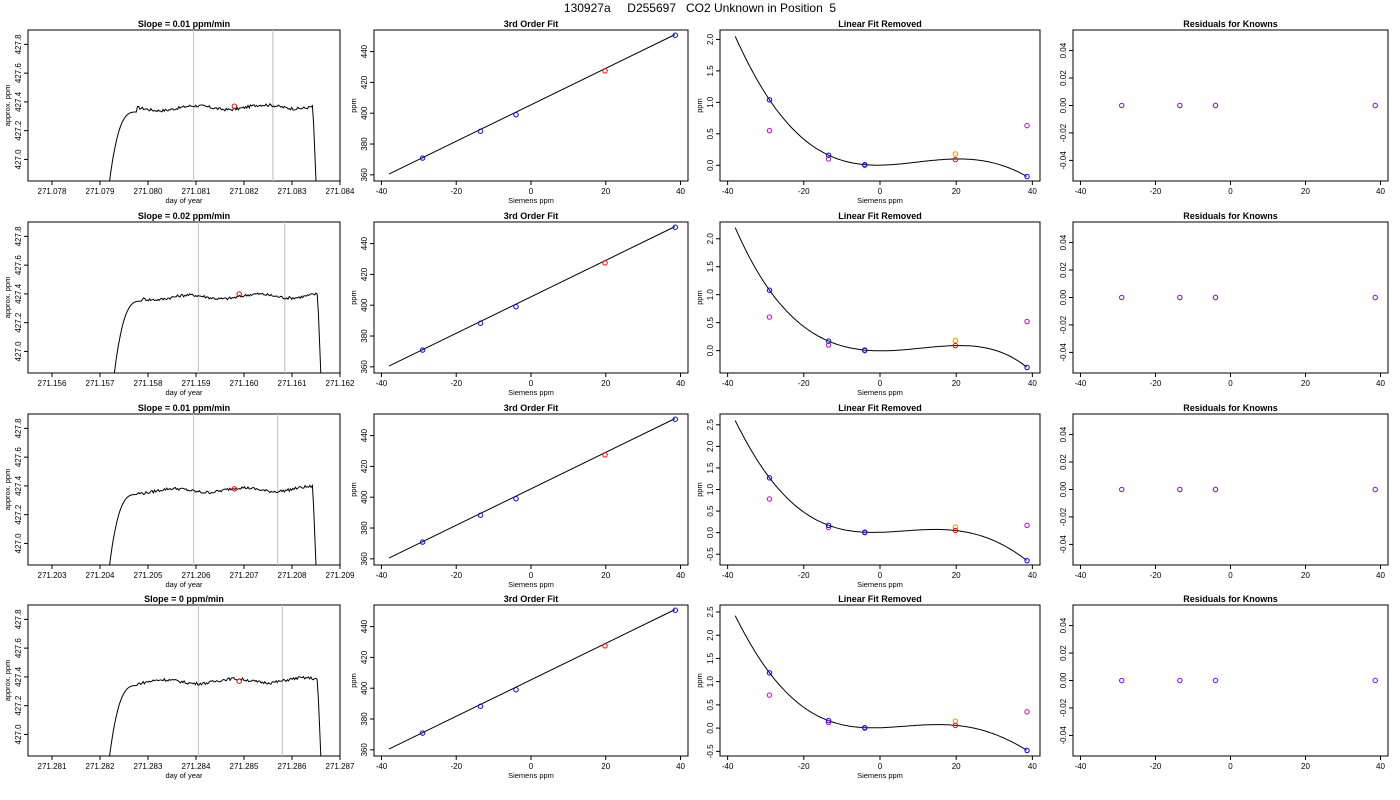 Image resolution: width=1400 pixels, height=800 pixels. I want to click on y-tick-label: -0.02, so click(1063, 324).